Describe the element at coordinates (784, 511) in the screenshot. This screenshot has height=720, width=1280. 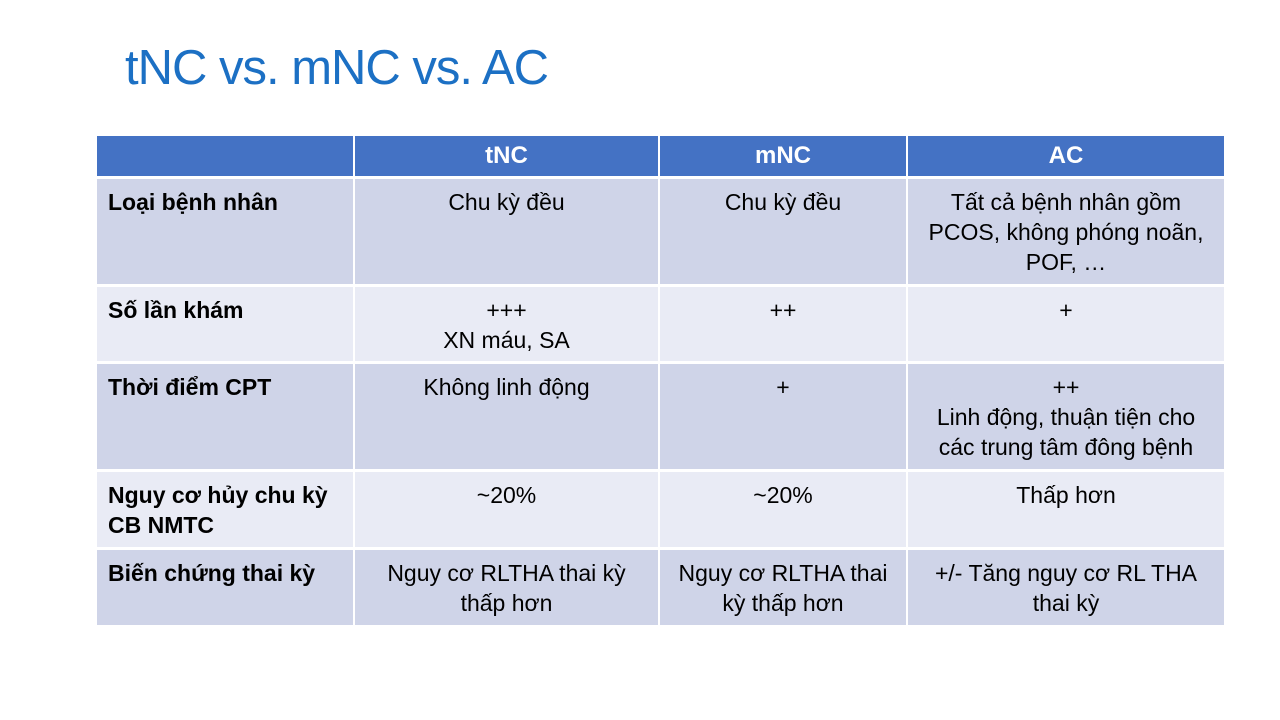
I see `mnc-cell: ~20%` at that location.